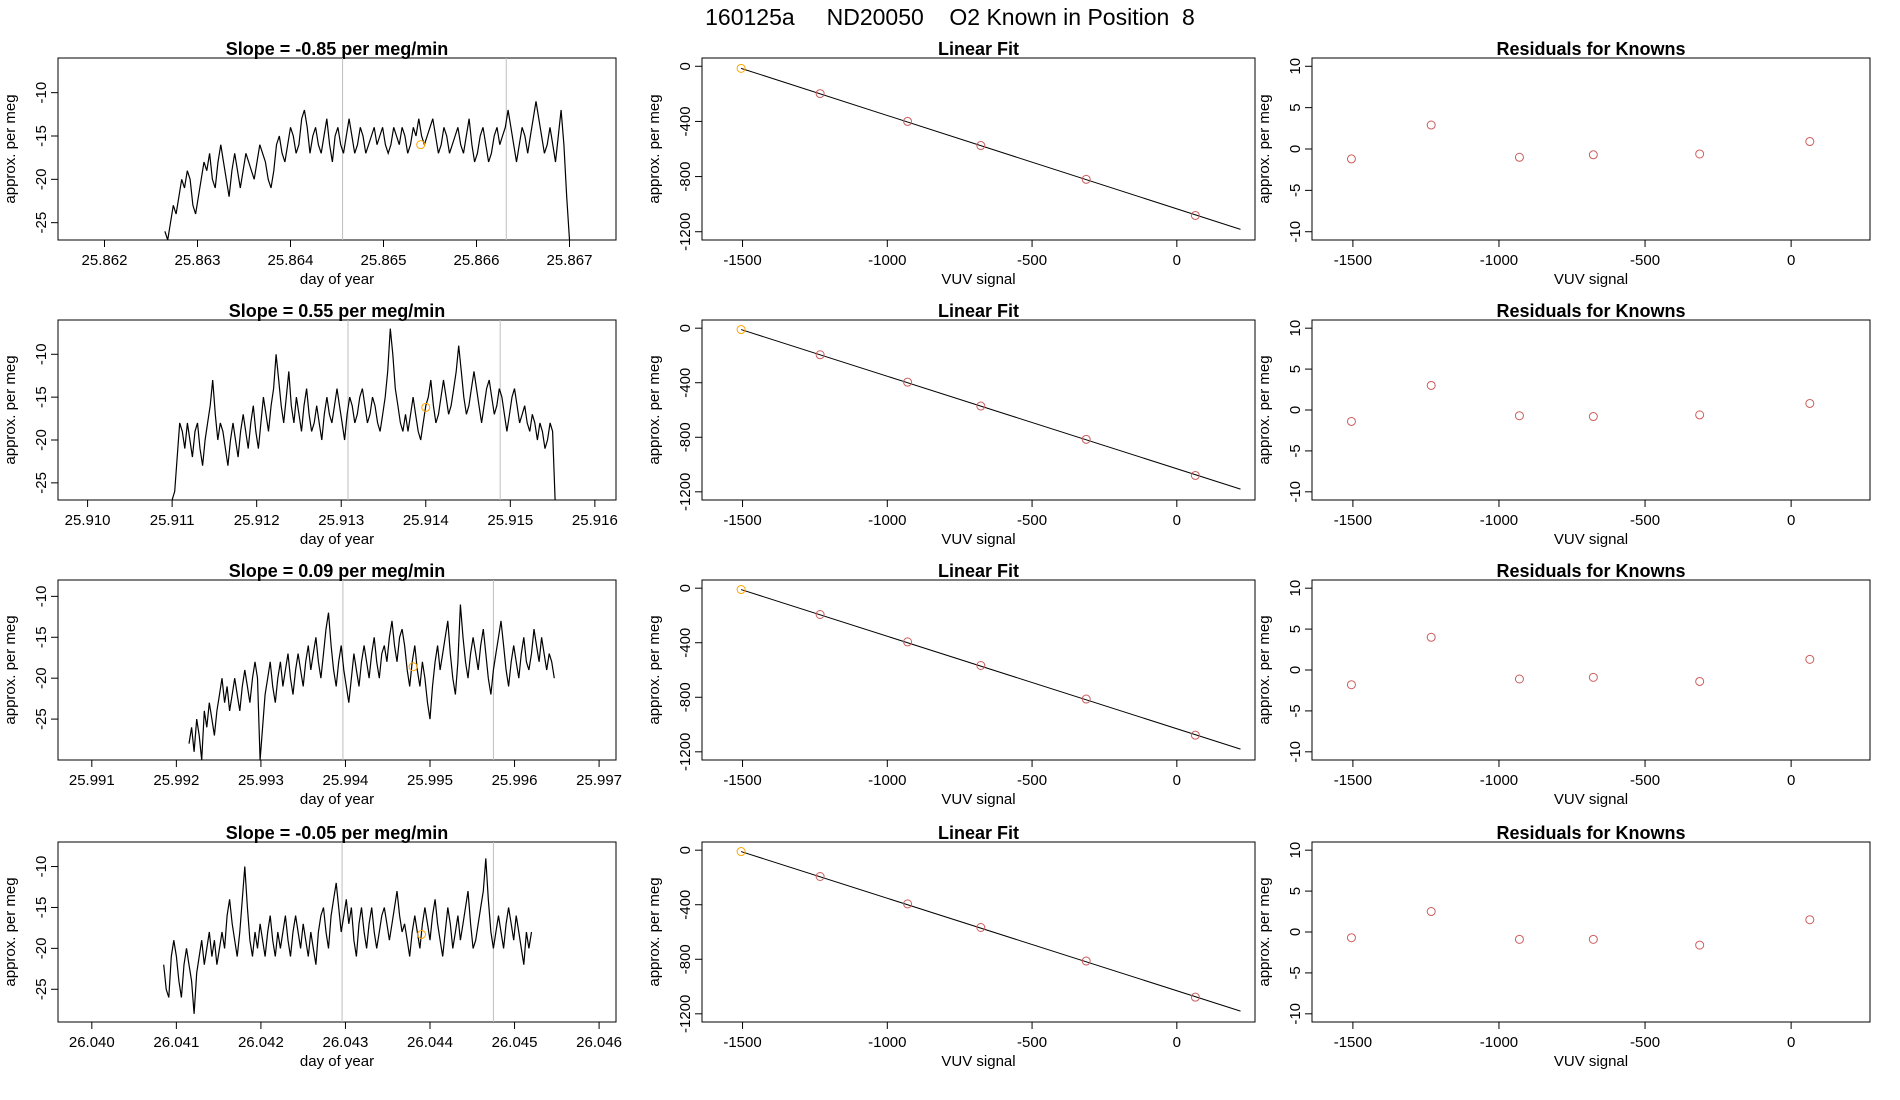  Describe the element at coordinates (1591, 149) in the screenshot. I see `panel-3-plot-frame` at that location.